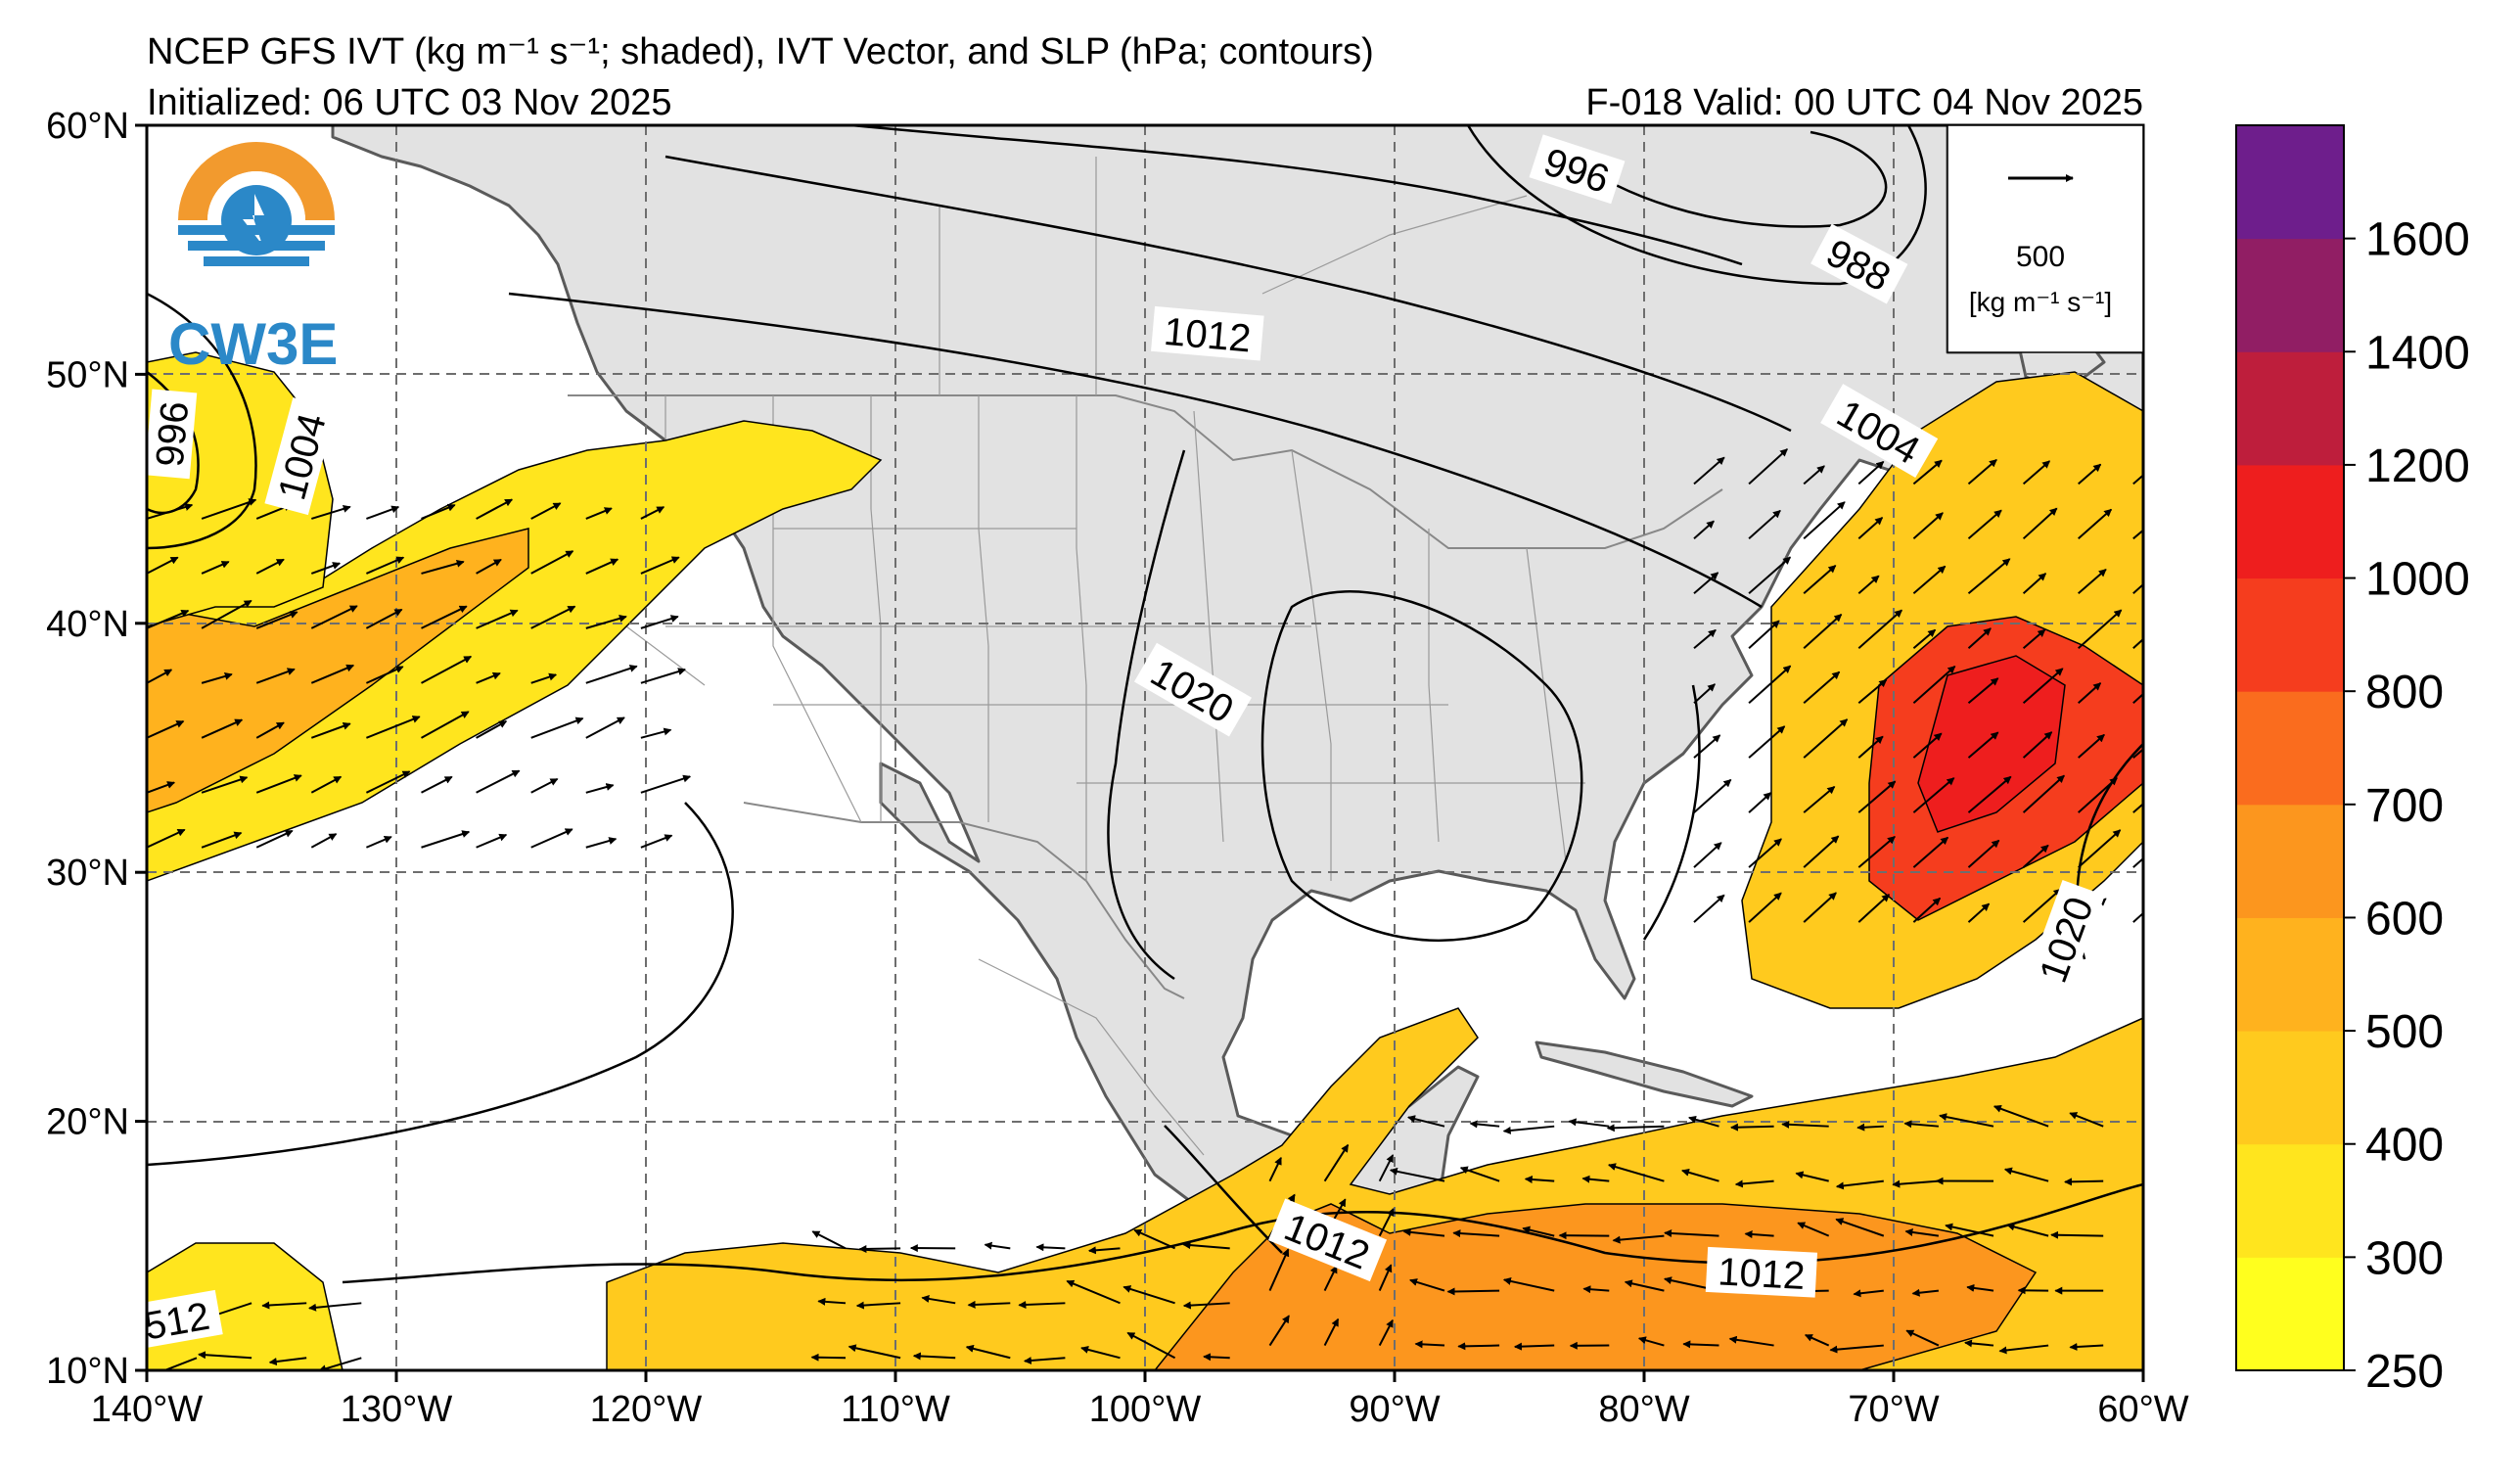  What do you see at coordinates (2404, 692) in the screenshot?
I see `colorbar-label: 800` at bounding box center [2404, 692].